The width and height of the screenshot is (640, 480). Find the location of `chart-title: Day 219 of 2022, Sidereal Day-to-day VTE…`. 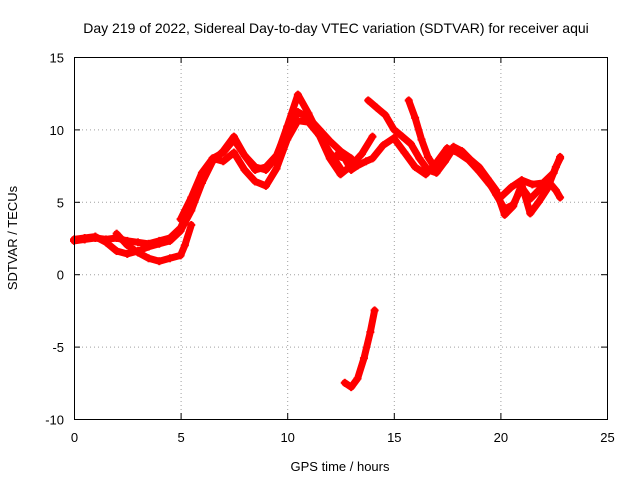

chart-title: Day 219 of 2022, Sidereal Day-to-day VTE… is located at coordinates (336, 28).